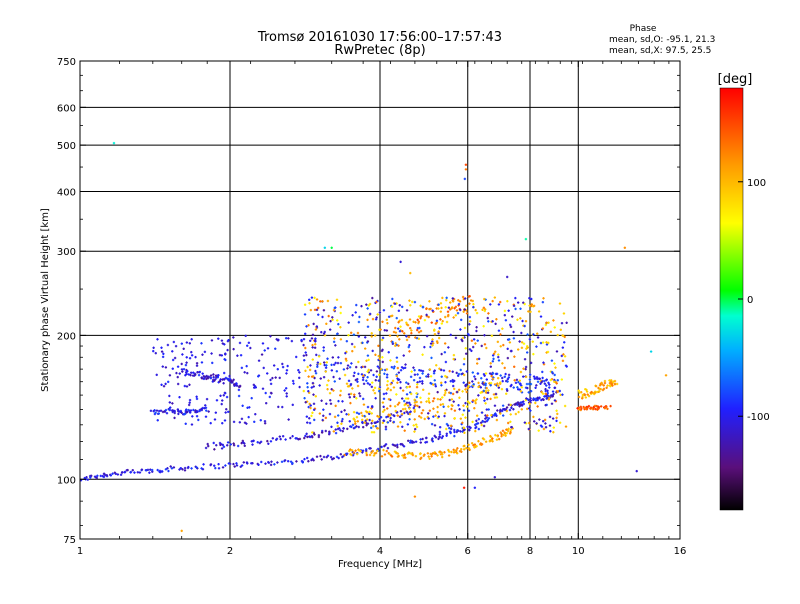 The width and height of the screenshot is (800, 604). Describe the element at coordinates (662, 40) in the screenshot. I see `phase-stat-o: mean, sd,O: -95.1, 21.3` at that location.